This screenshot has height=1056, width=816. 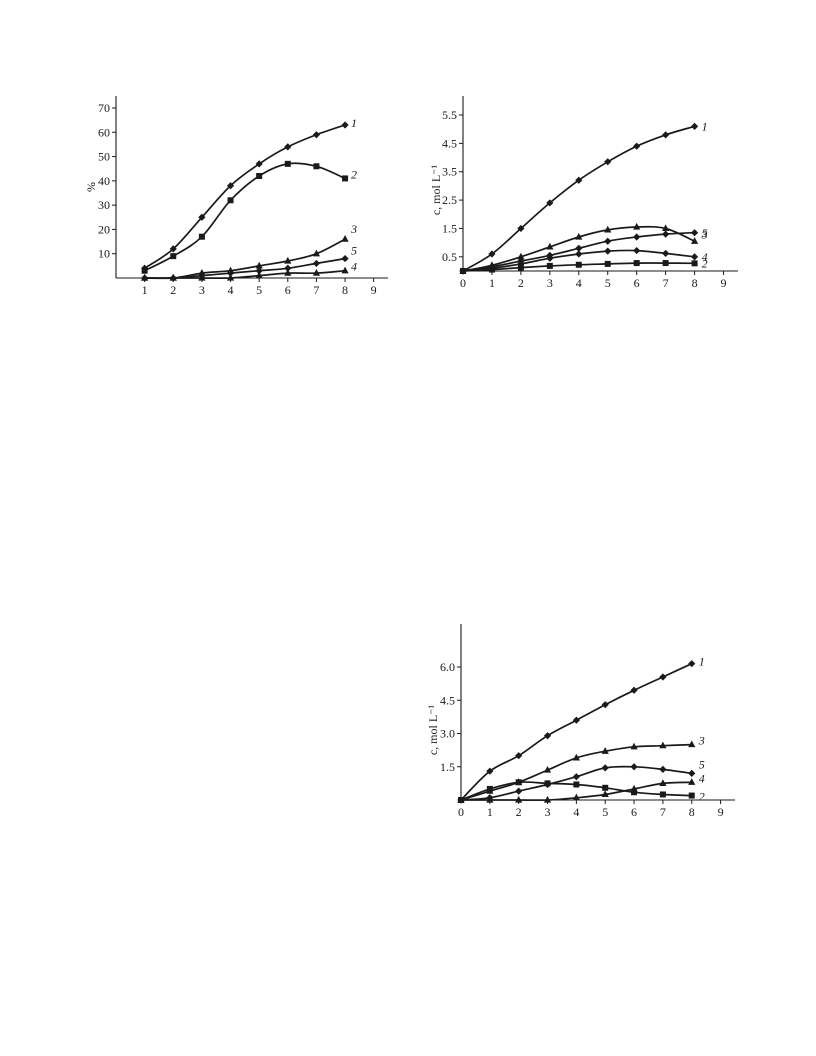 What do you see at coordinates (550, 283) in the screenshot?
I see `chart-2-x-tick-label: 3` at bounding box center [550, 283].